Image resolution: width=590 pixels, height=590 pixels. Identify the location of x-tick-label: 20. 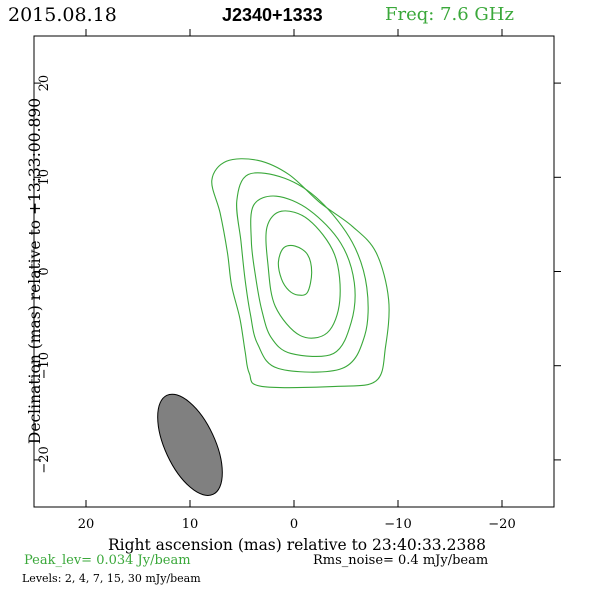
(86, 524).